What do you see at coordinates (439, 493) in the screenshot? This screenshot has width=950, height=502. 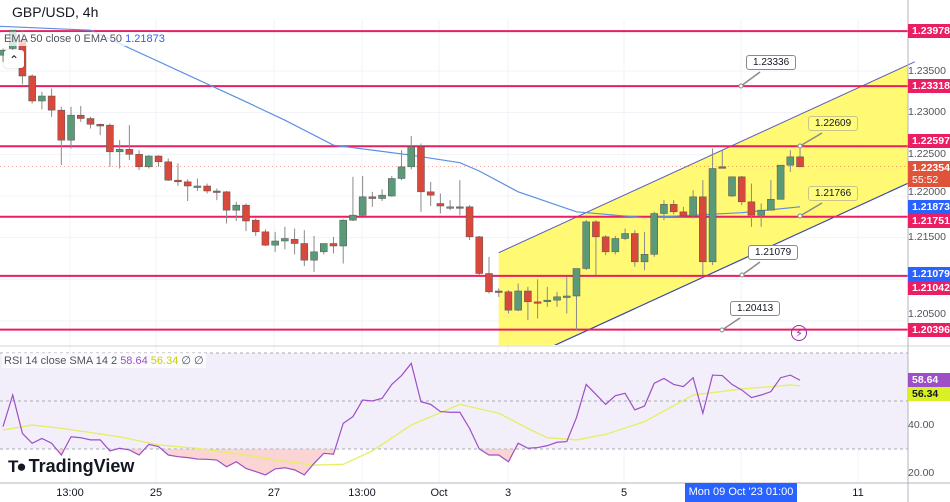 I see `time-tick: Oct` at bounding box center [439, 493].